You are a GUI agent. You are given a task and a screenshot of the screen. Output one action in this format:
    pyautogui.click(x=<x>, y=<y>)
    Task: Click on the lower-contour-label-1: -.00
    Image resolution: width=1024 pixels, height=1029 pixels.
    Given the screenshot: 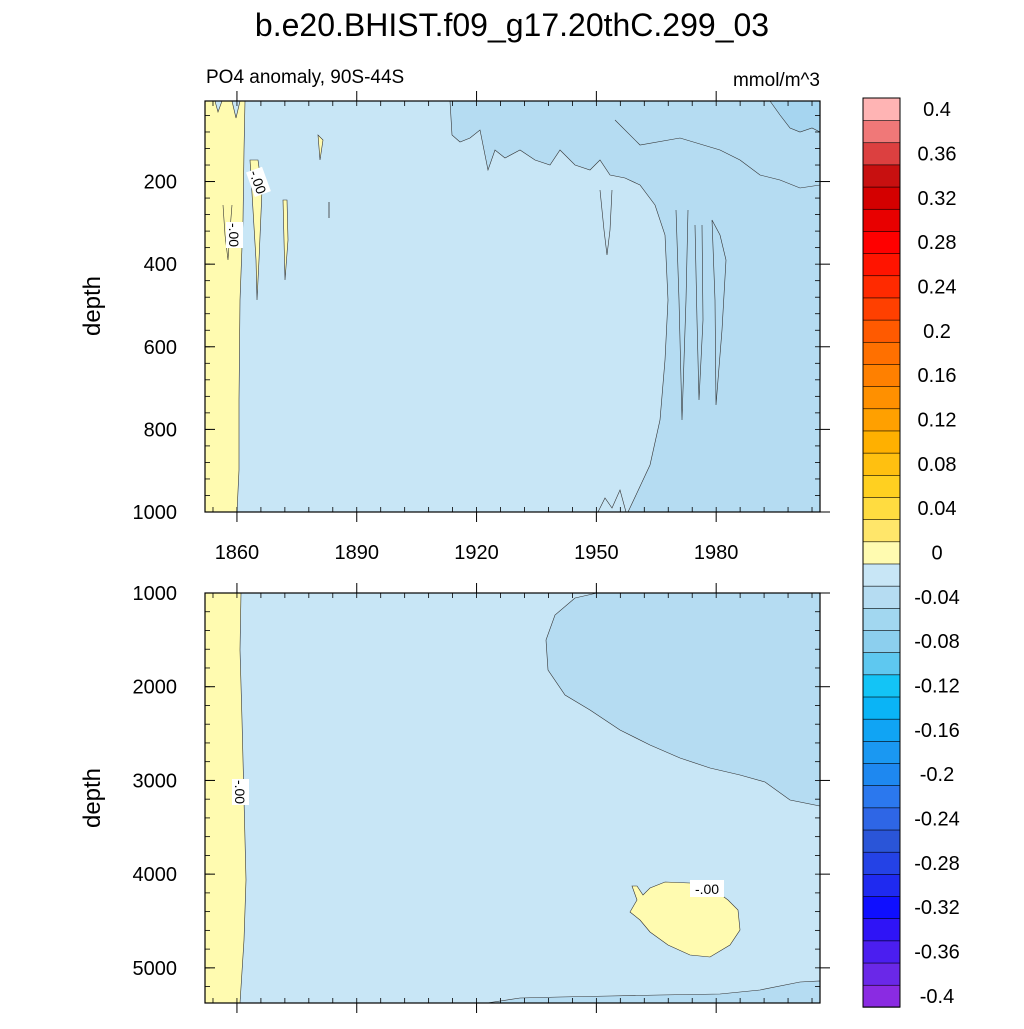 What is the action you would take?
    pyautogui.click(x=240, y=792)
    